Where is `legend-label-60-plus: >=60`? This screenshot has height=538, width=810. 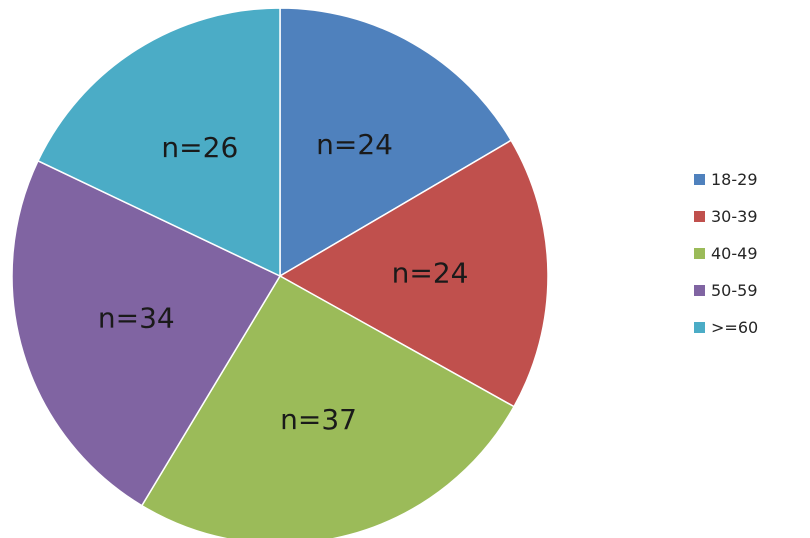
legend-label-60-plus: >=60 is located at coordinates (735, 327).